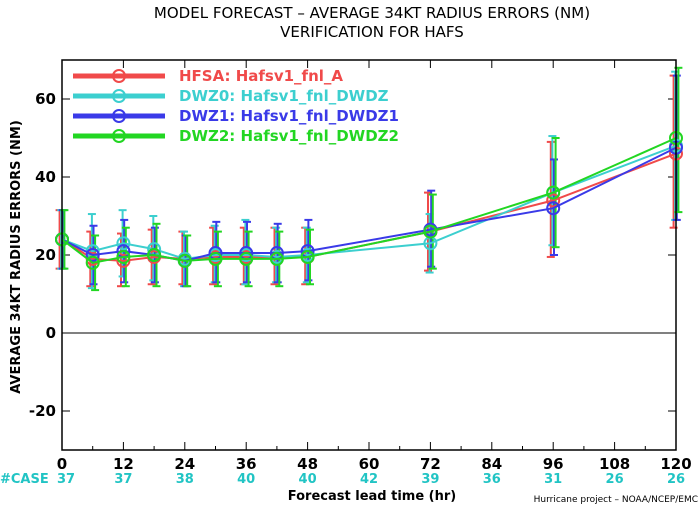 This screenshot has height=506, width=700. I want to click on x-tick-label: 84, so click(491, 464).